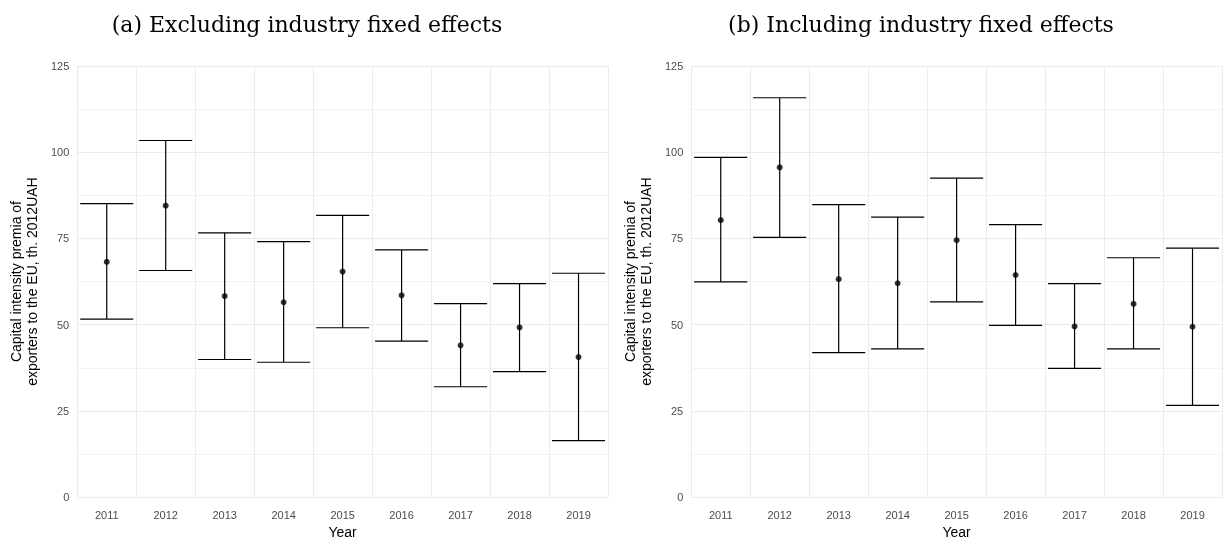  I want to click on chart-title: (a) Excluding industry fixed effects, so click(307, 24).